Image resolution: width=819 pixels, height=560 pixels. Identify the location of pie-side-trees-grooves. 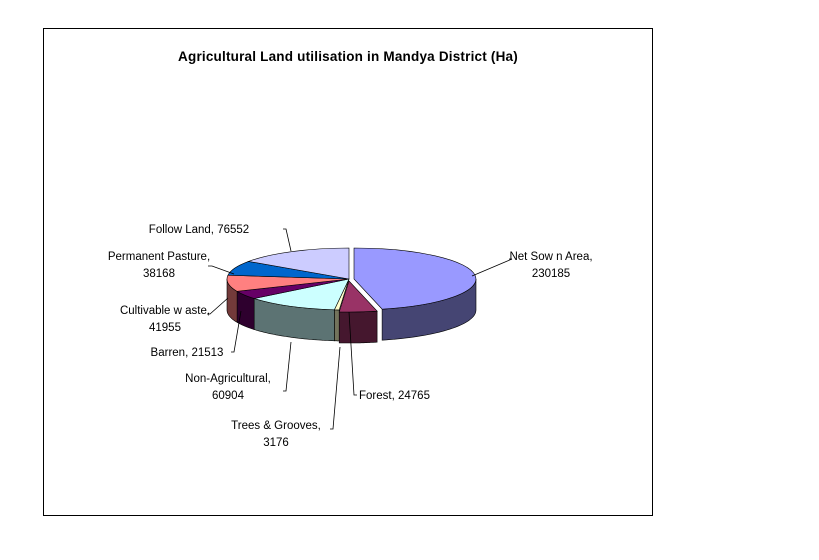
(337, 325).